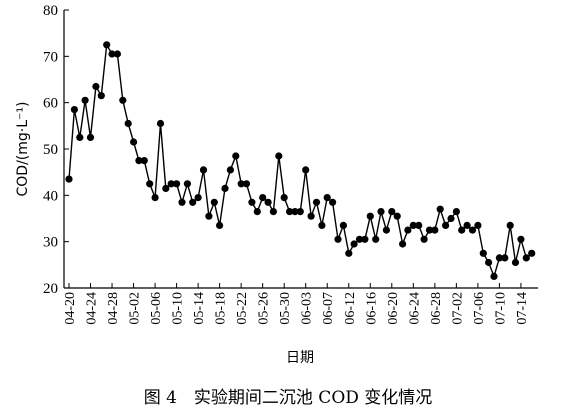 This screenshot has height=414, width=576. I want to click on x-tick-label: 06-28, so click(436, 308).